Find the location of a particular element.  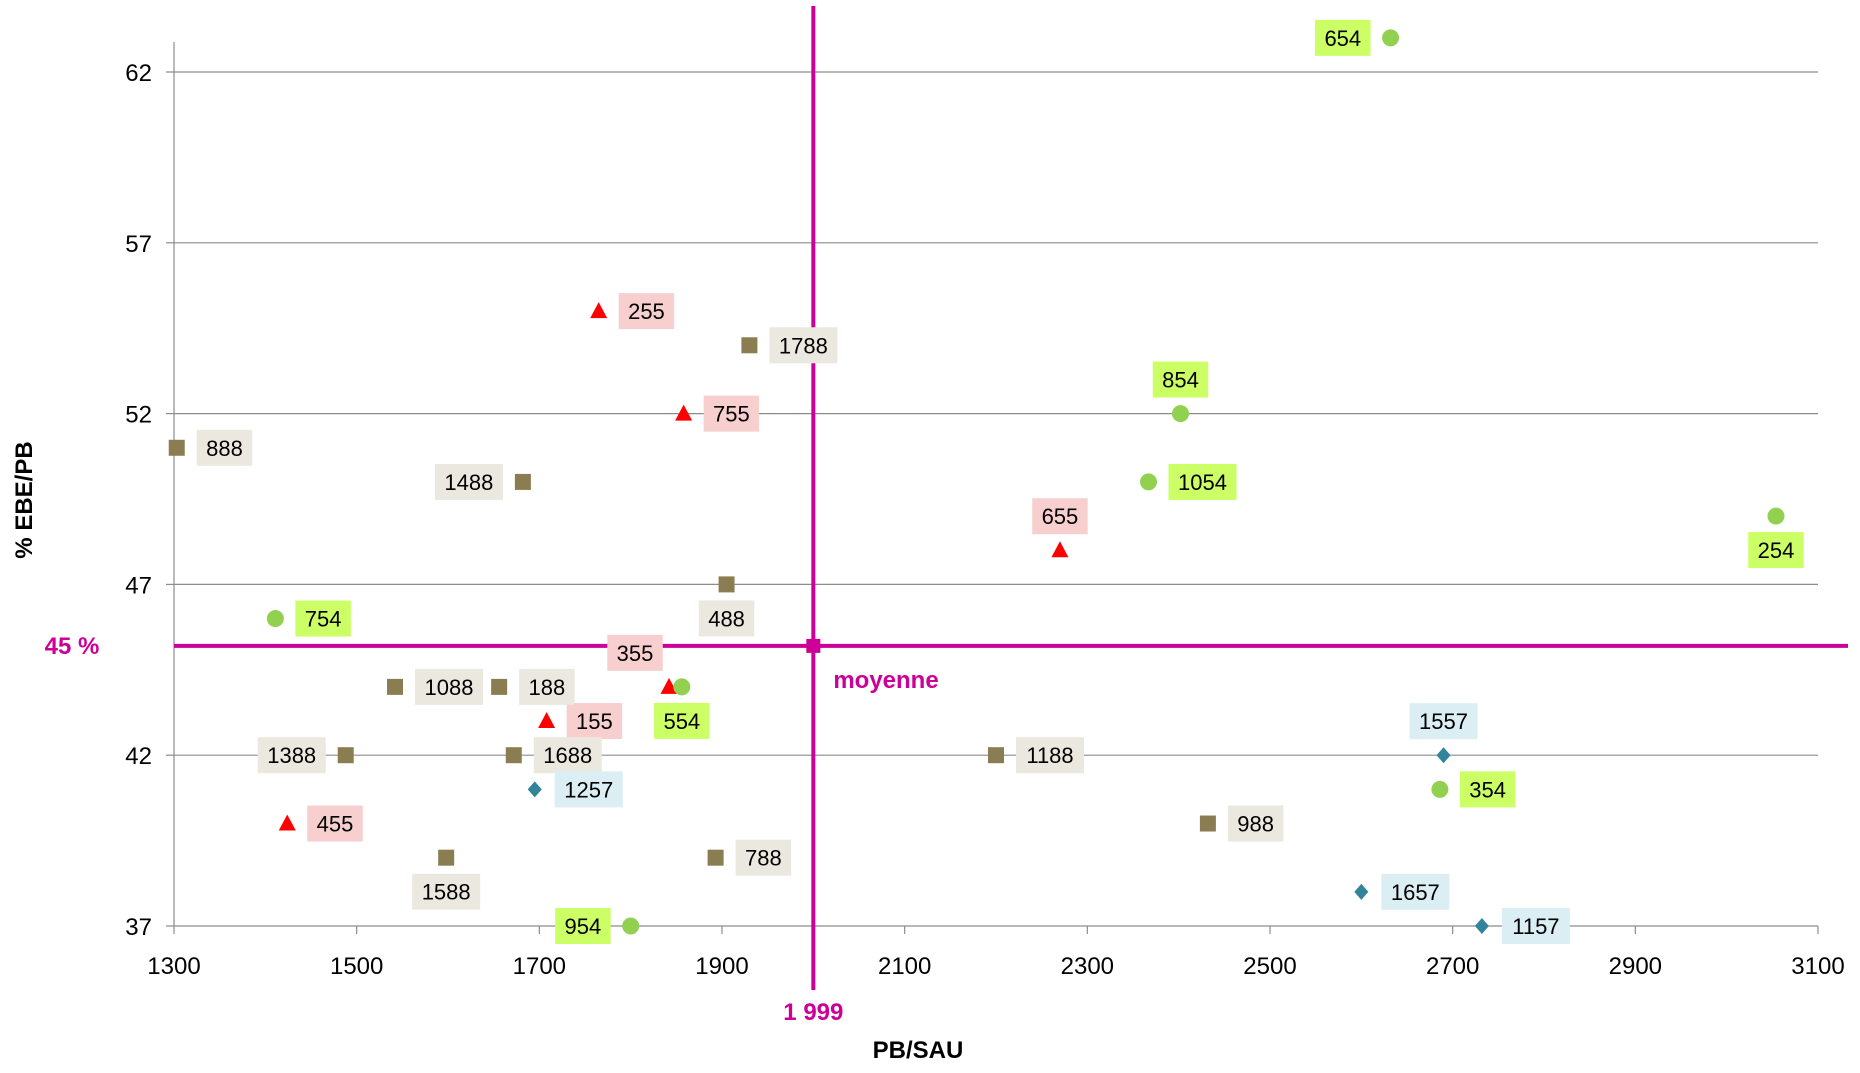

point-label: 155 is located at coordinates (594, 721).